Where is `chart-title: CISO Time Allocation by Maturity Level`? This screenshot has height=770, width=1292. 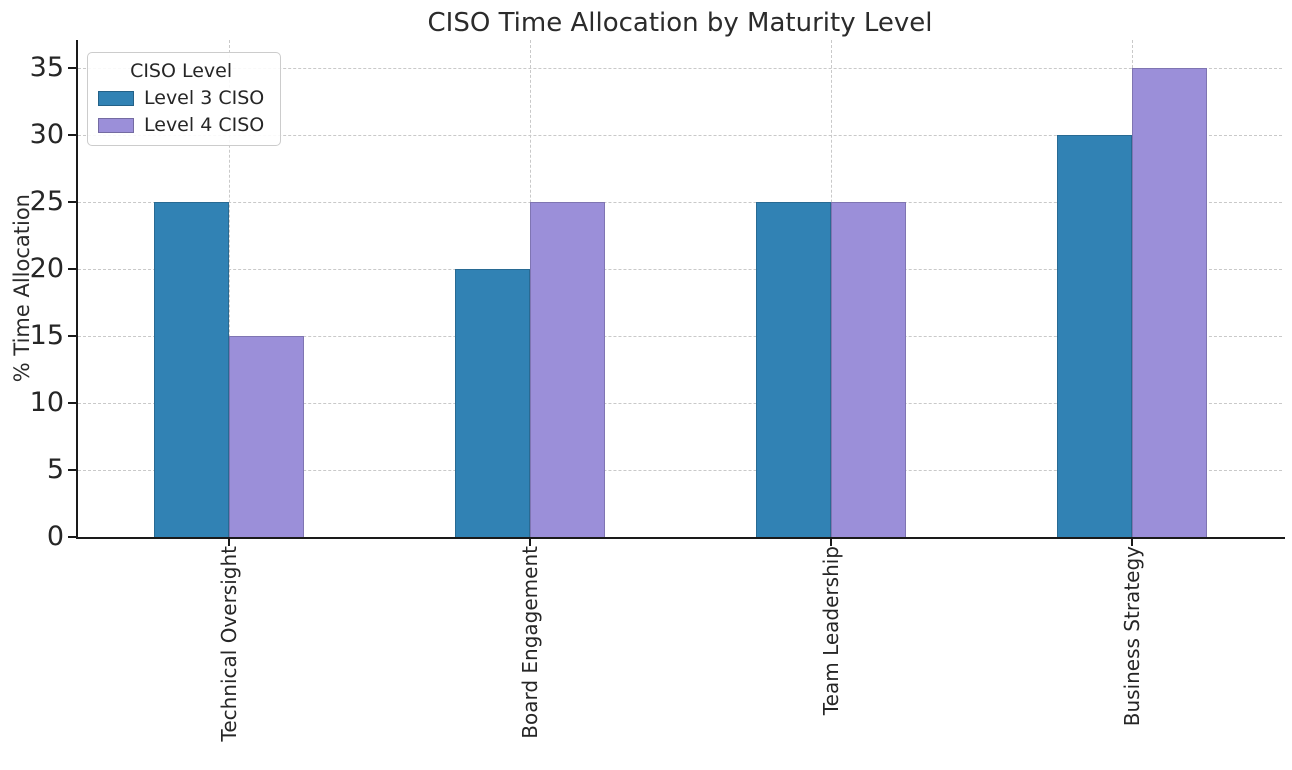 chart-title: CISO Time Allocation by Maturity Level is located at coordinates (680, 23).